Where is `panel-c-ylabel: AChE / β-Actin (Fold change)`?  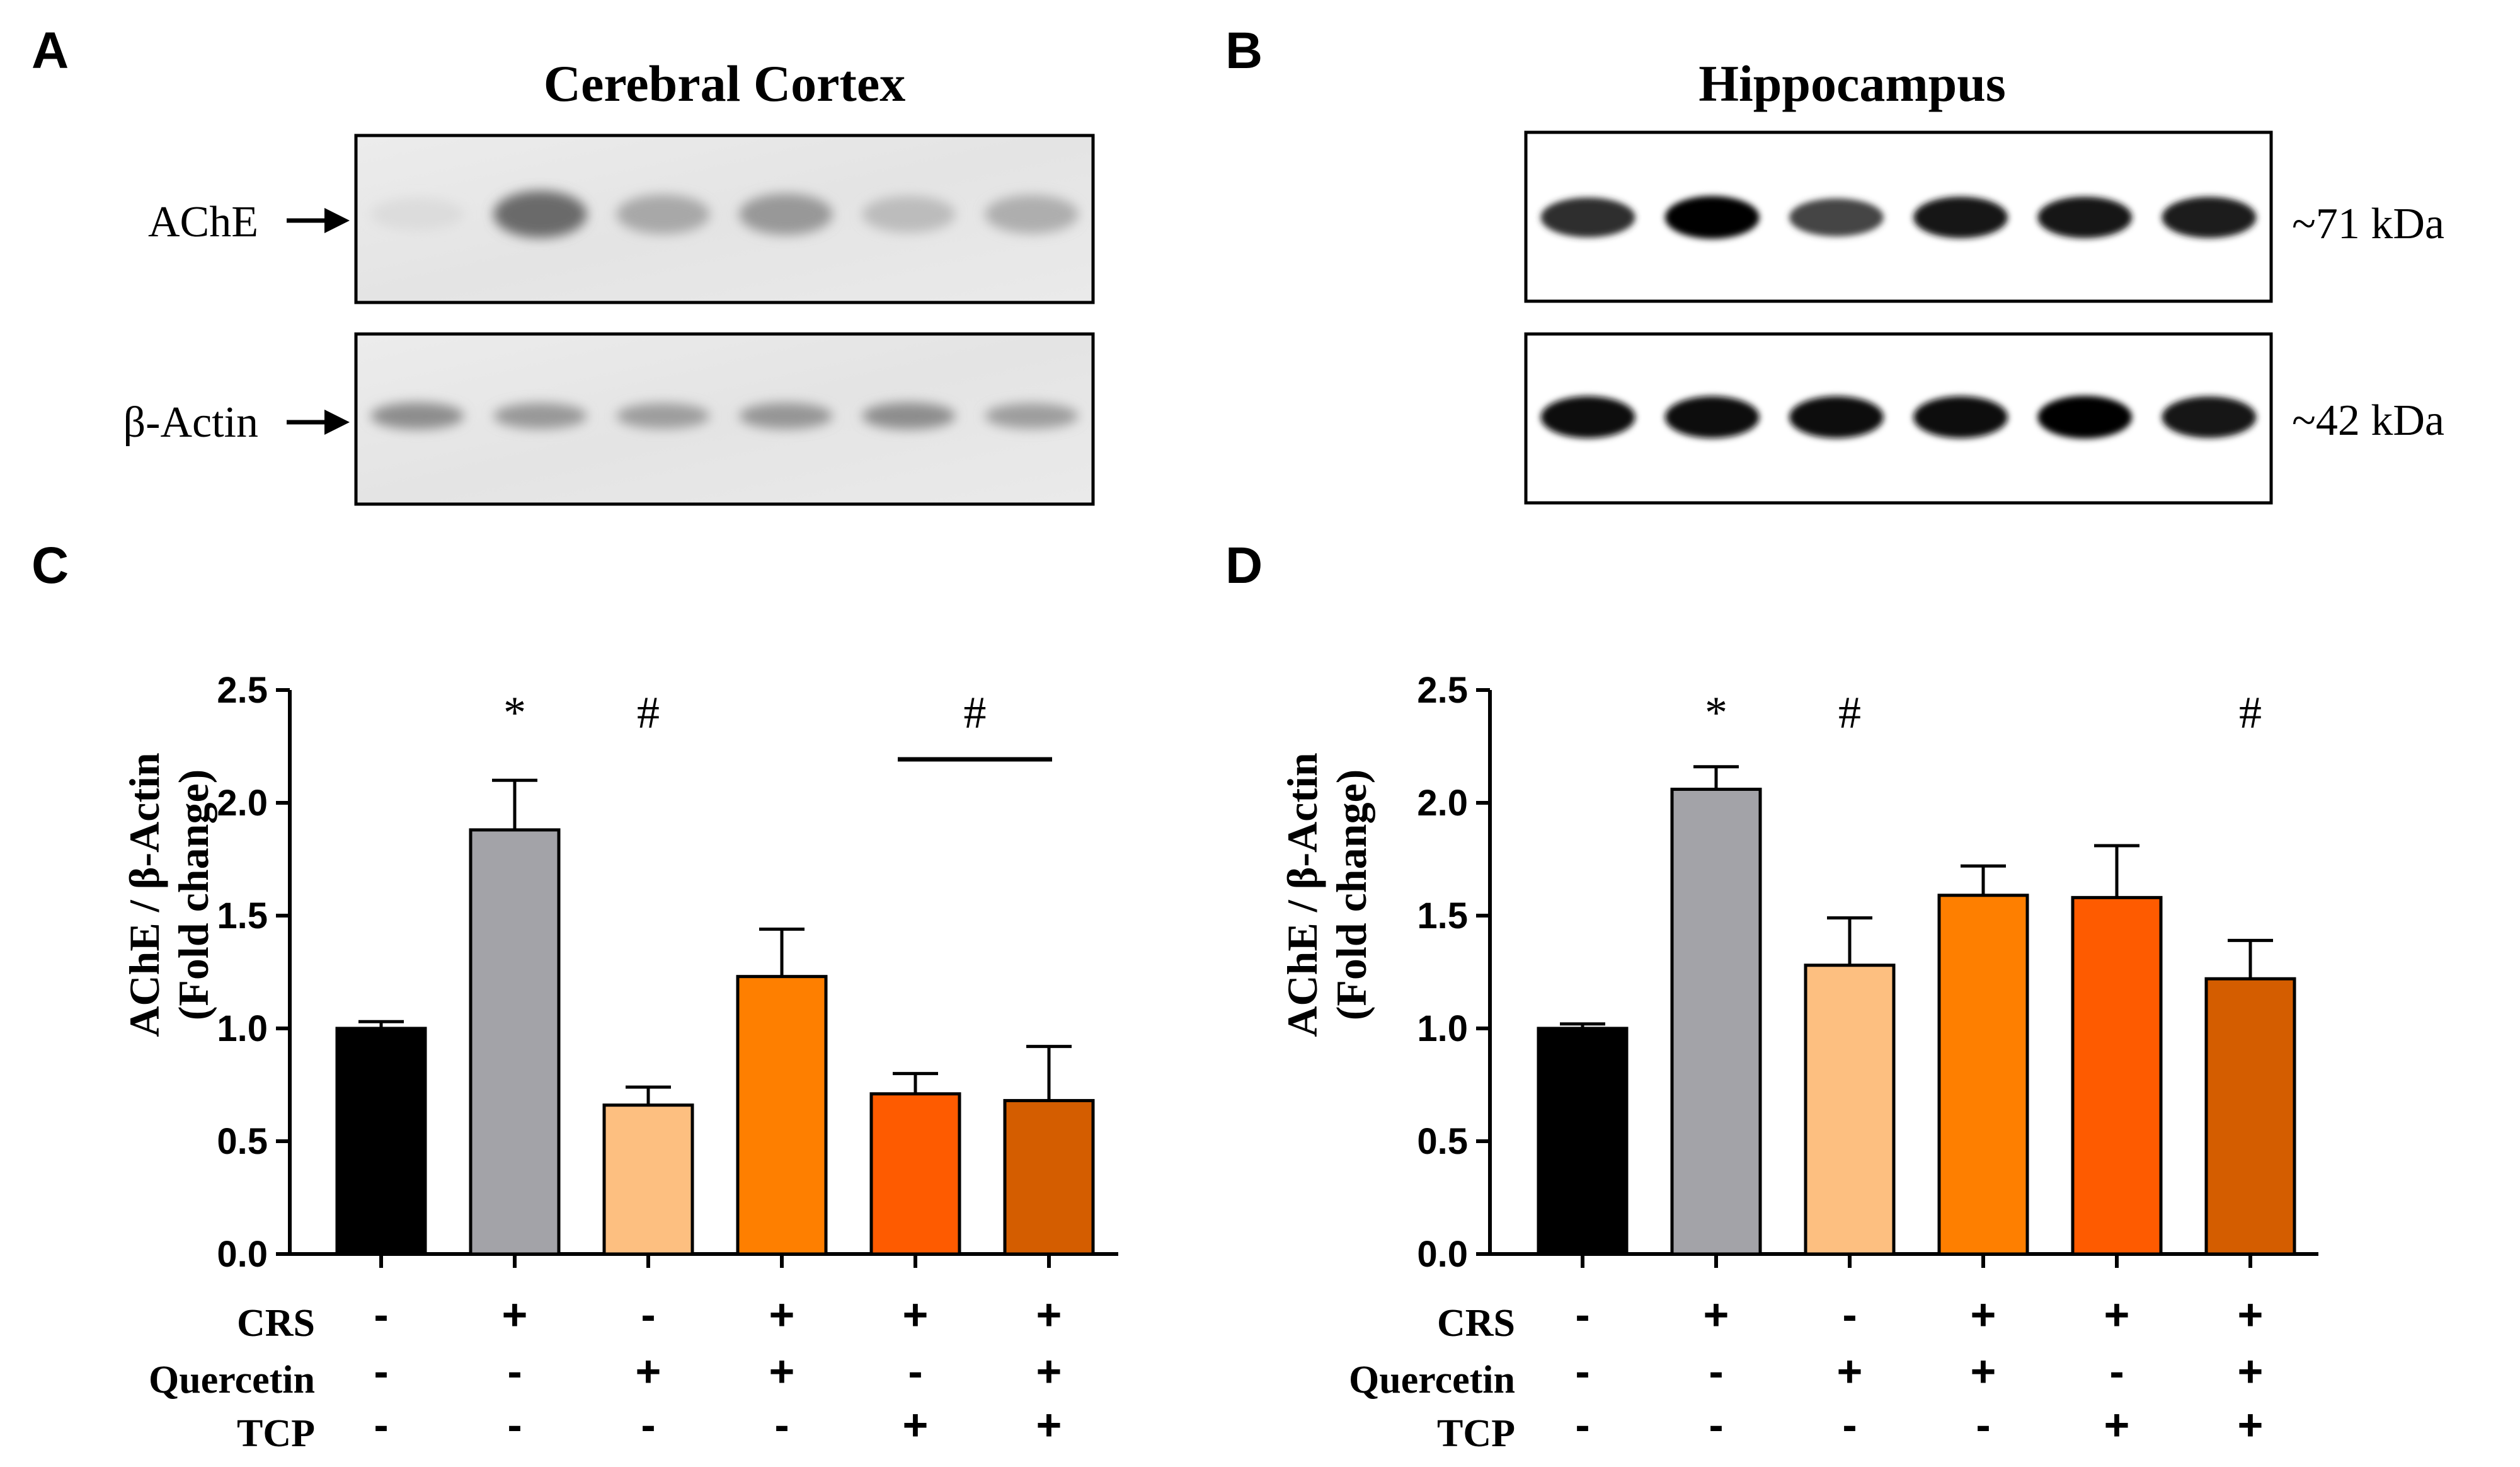
panel-c-ylabel: AChE / β-Actin (Fold change) is located at coordinates (168, 894).